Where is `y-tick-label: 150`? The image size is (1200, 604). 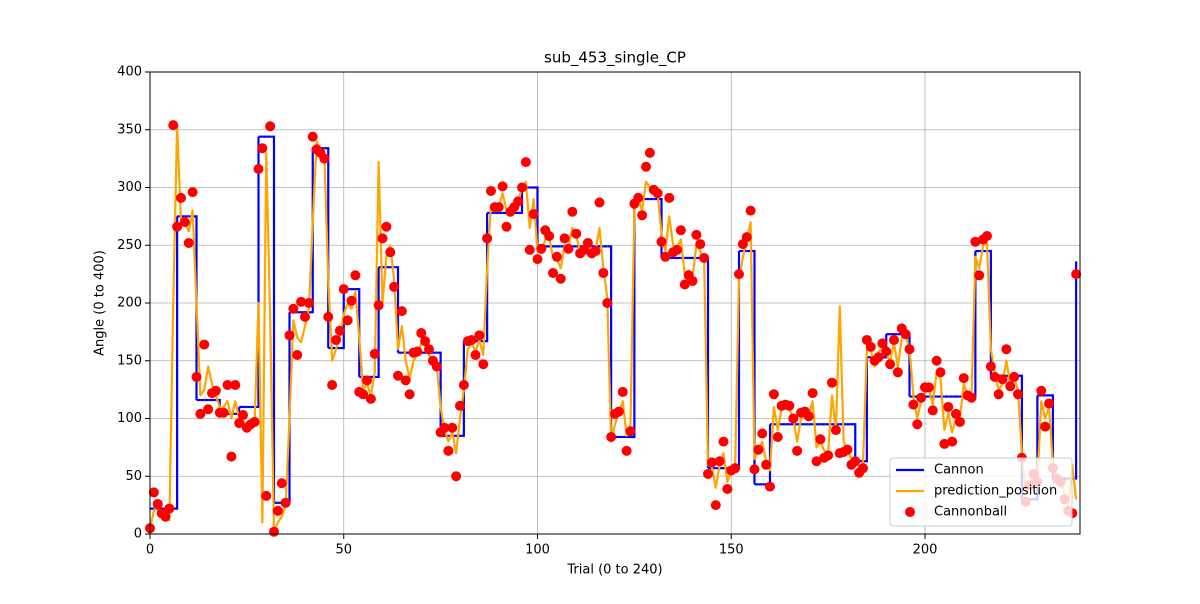
y-tick-label: 150 is located at coordinates (129, 360).